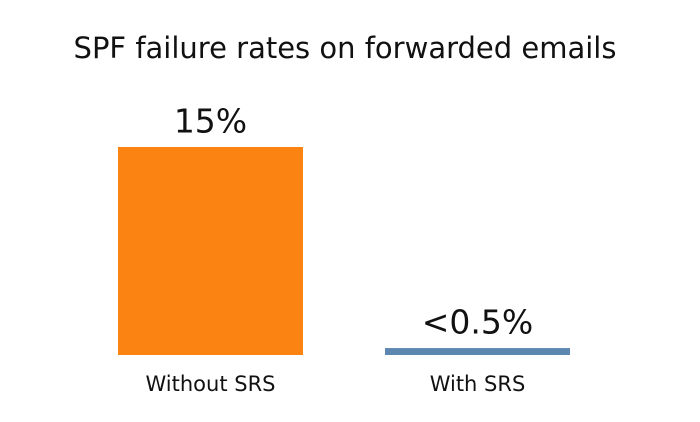 This screenshot has width=700, height=422. Describe the element at coordinates (478, 322) in the screenshot. I see `value-label: <0.5%` at that location.